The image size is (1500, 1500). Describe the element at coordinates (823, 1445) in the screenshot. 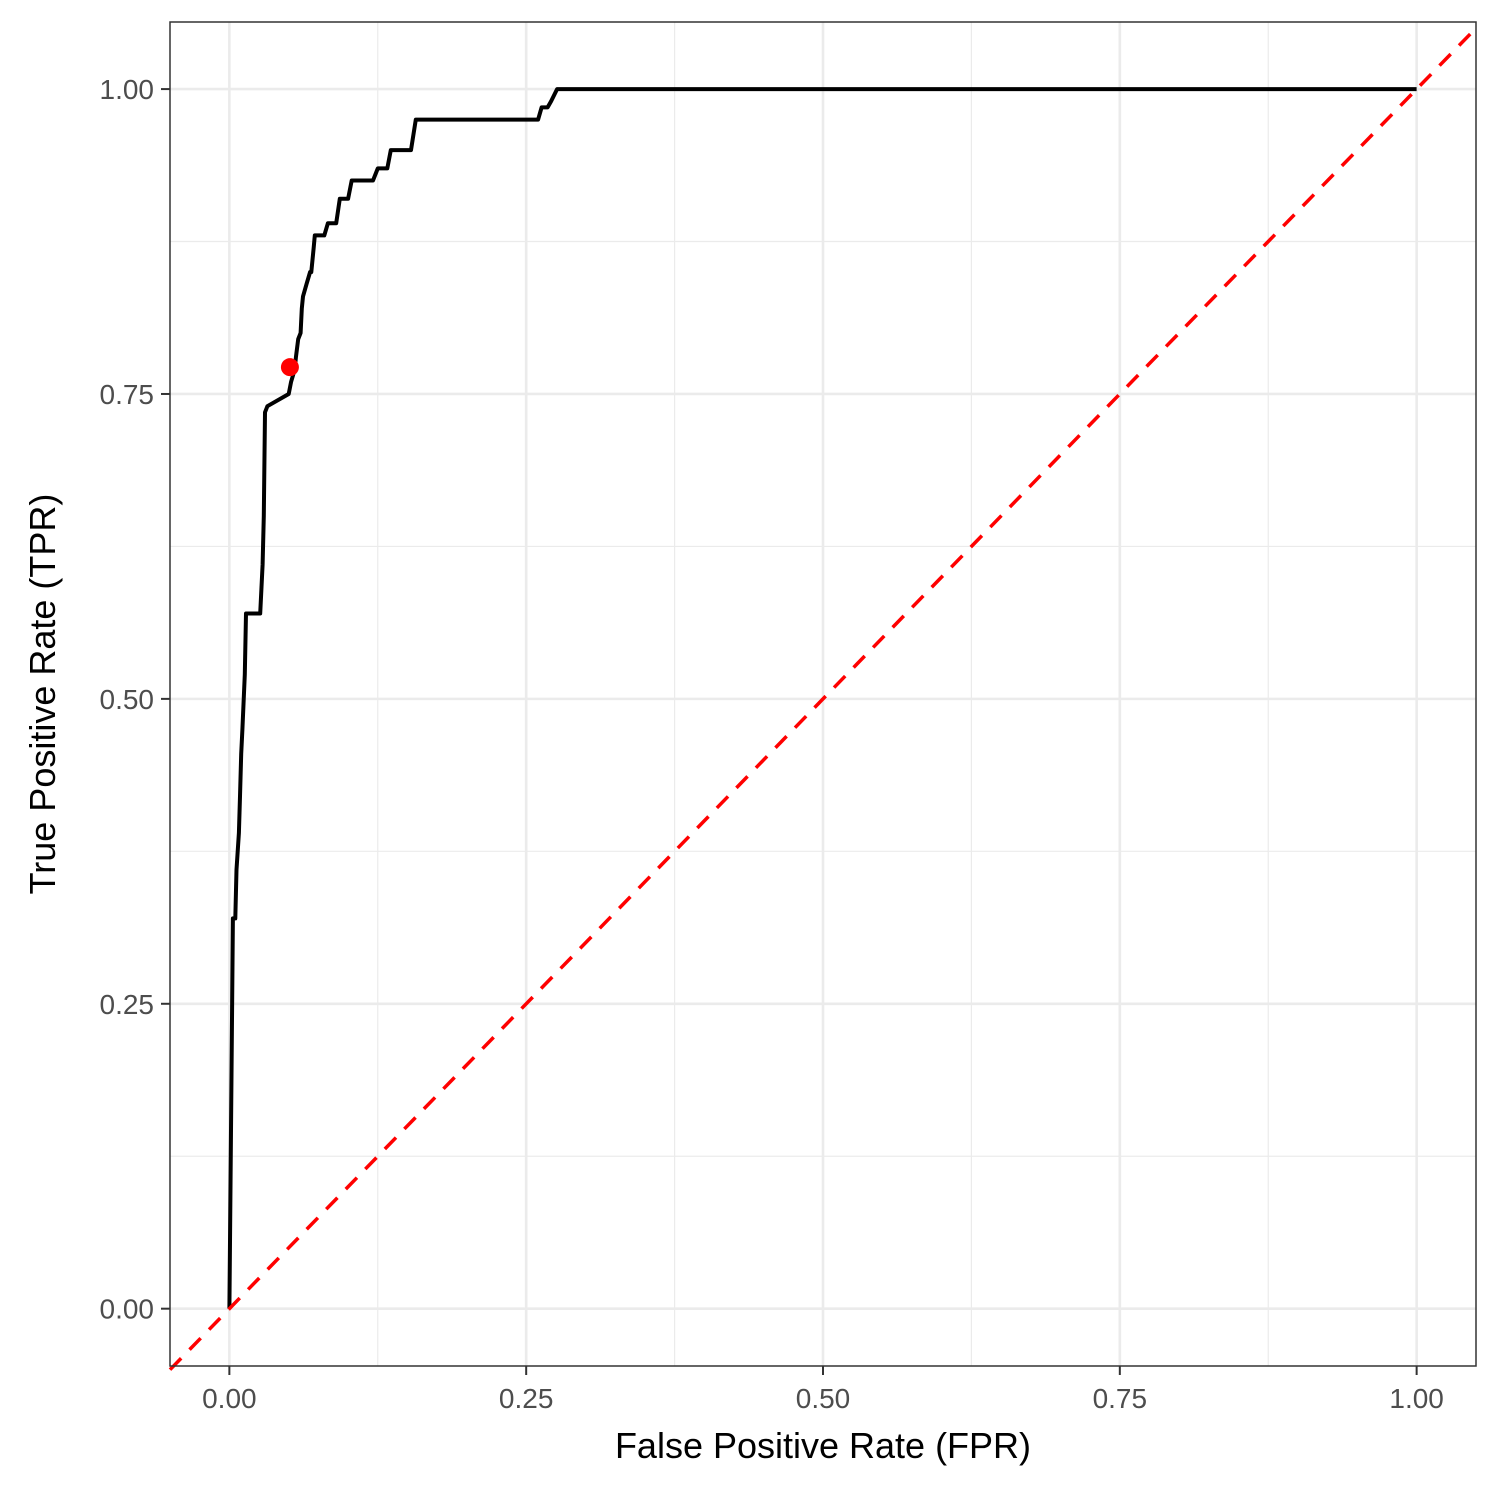

I see `x-axis-title: False Positive Rate (FPR)` at that location.